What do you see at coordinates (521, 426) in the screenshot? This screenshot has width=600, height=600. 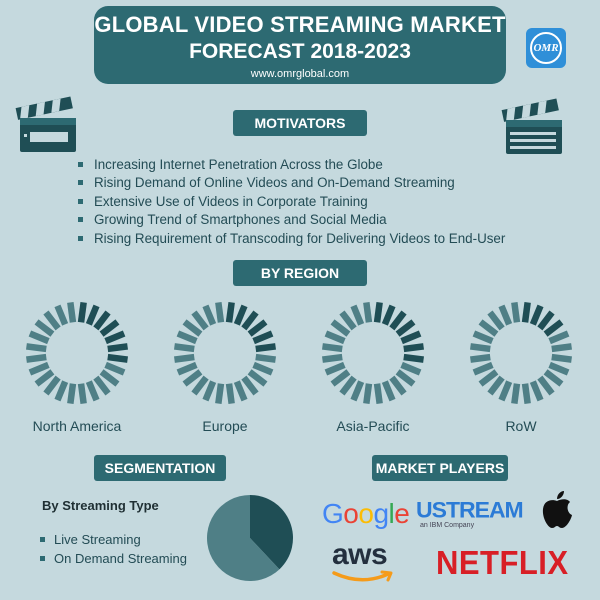 I see `region-label: RoW` at bounding box center [521, 426].